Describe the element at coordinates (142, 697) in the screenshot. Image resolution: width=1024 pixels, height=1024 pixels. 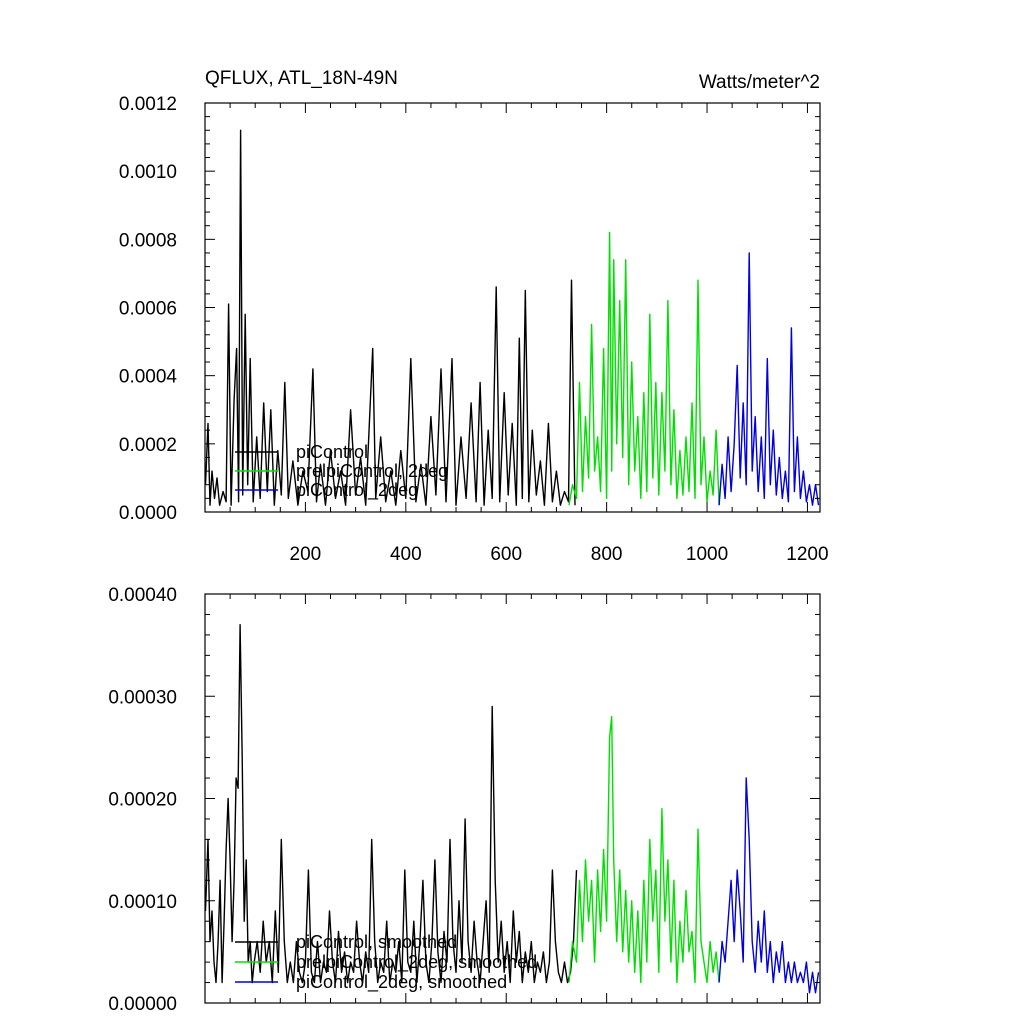
I see `y-tick-label: 0.00030` at that location.